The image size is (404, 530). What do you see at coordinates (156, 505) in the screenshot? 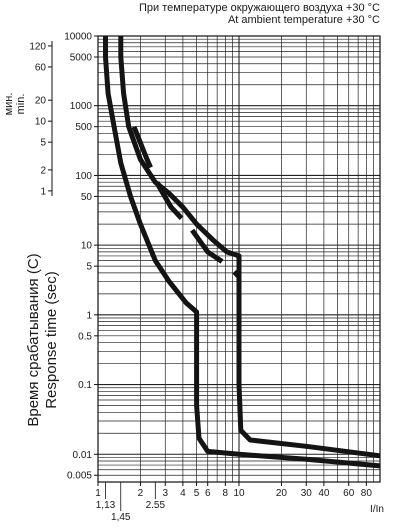
I see `x-tick-label: 2.55` at bounding box center [156, 505].